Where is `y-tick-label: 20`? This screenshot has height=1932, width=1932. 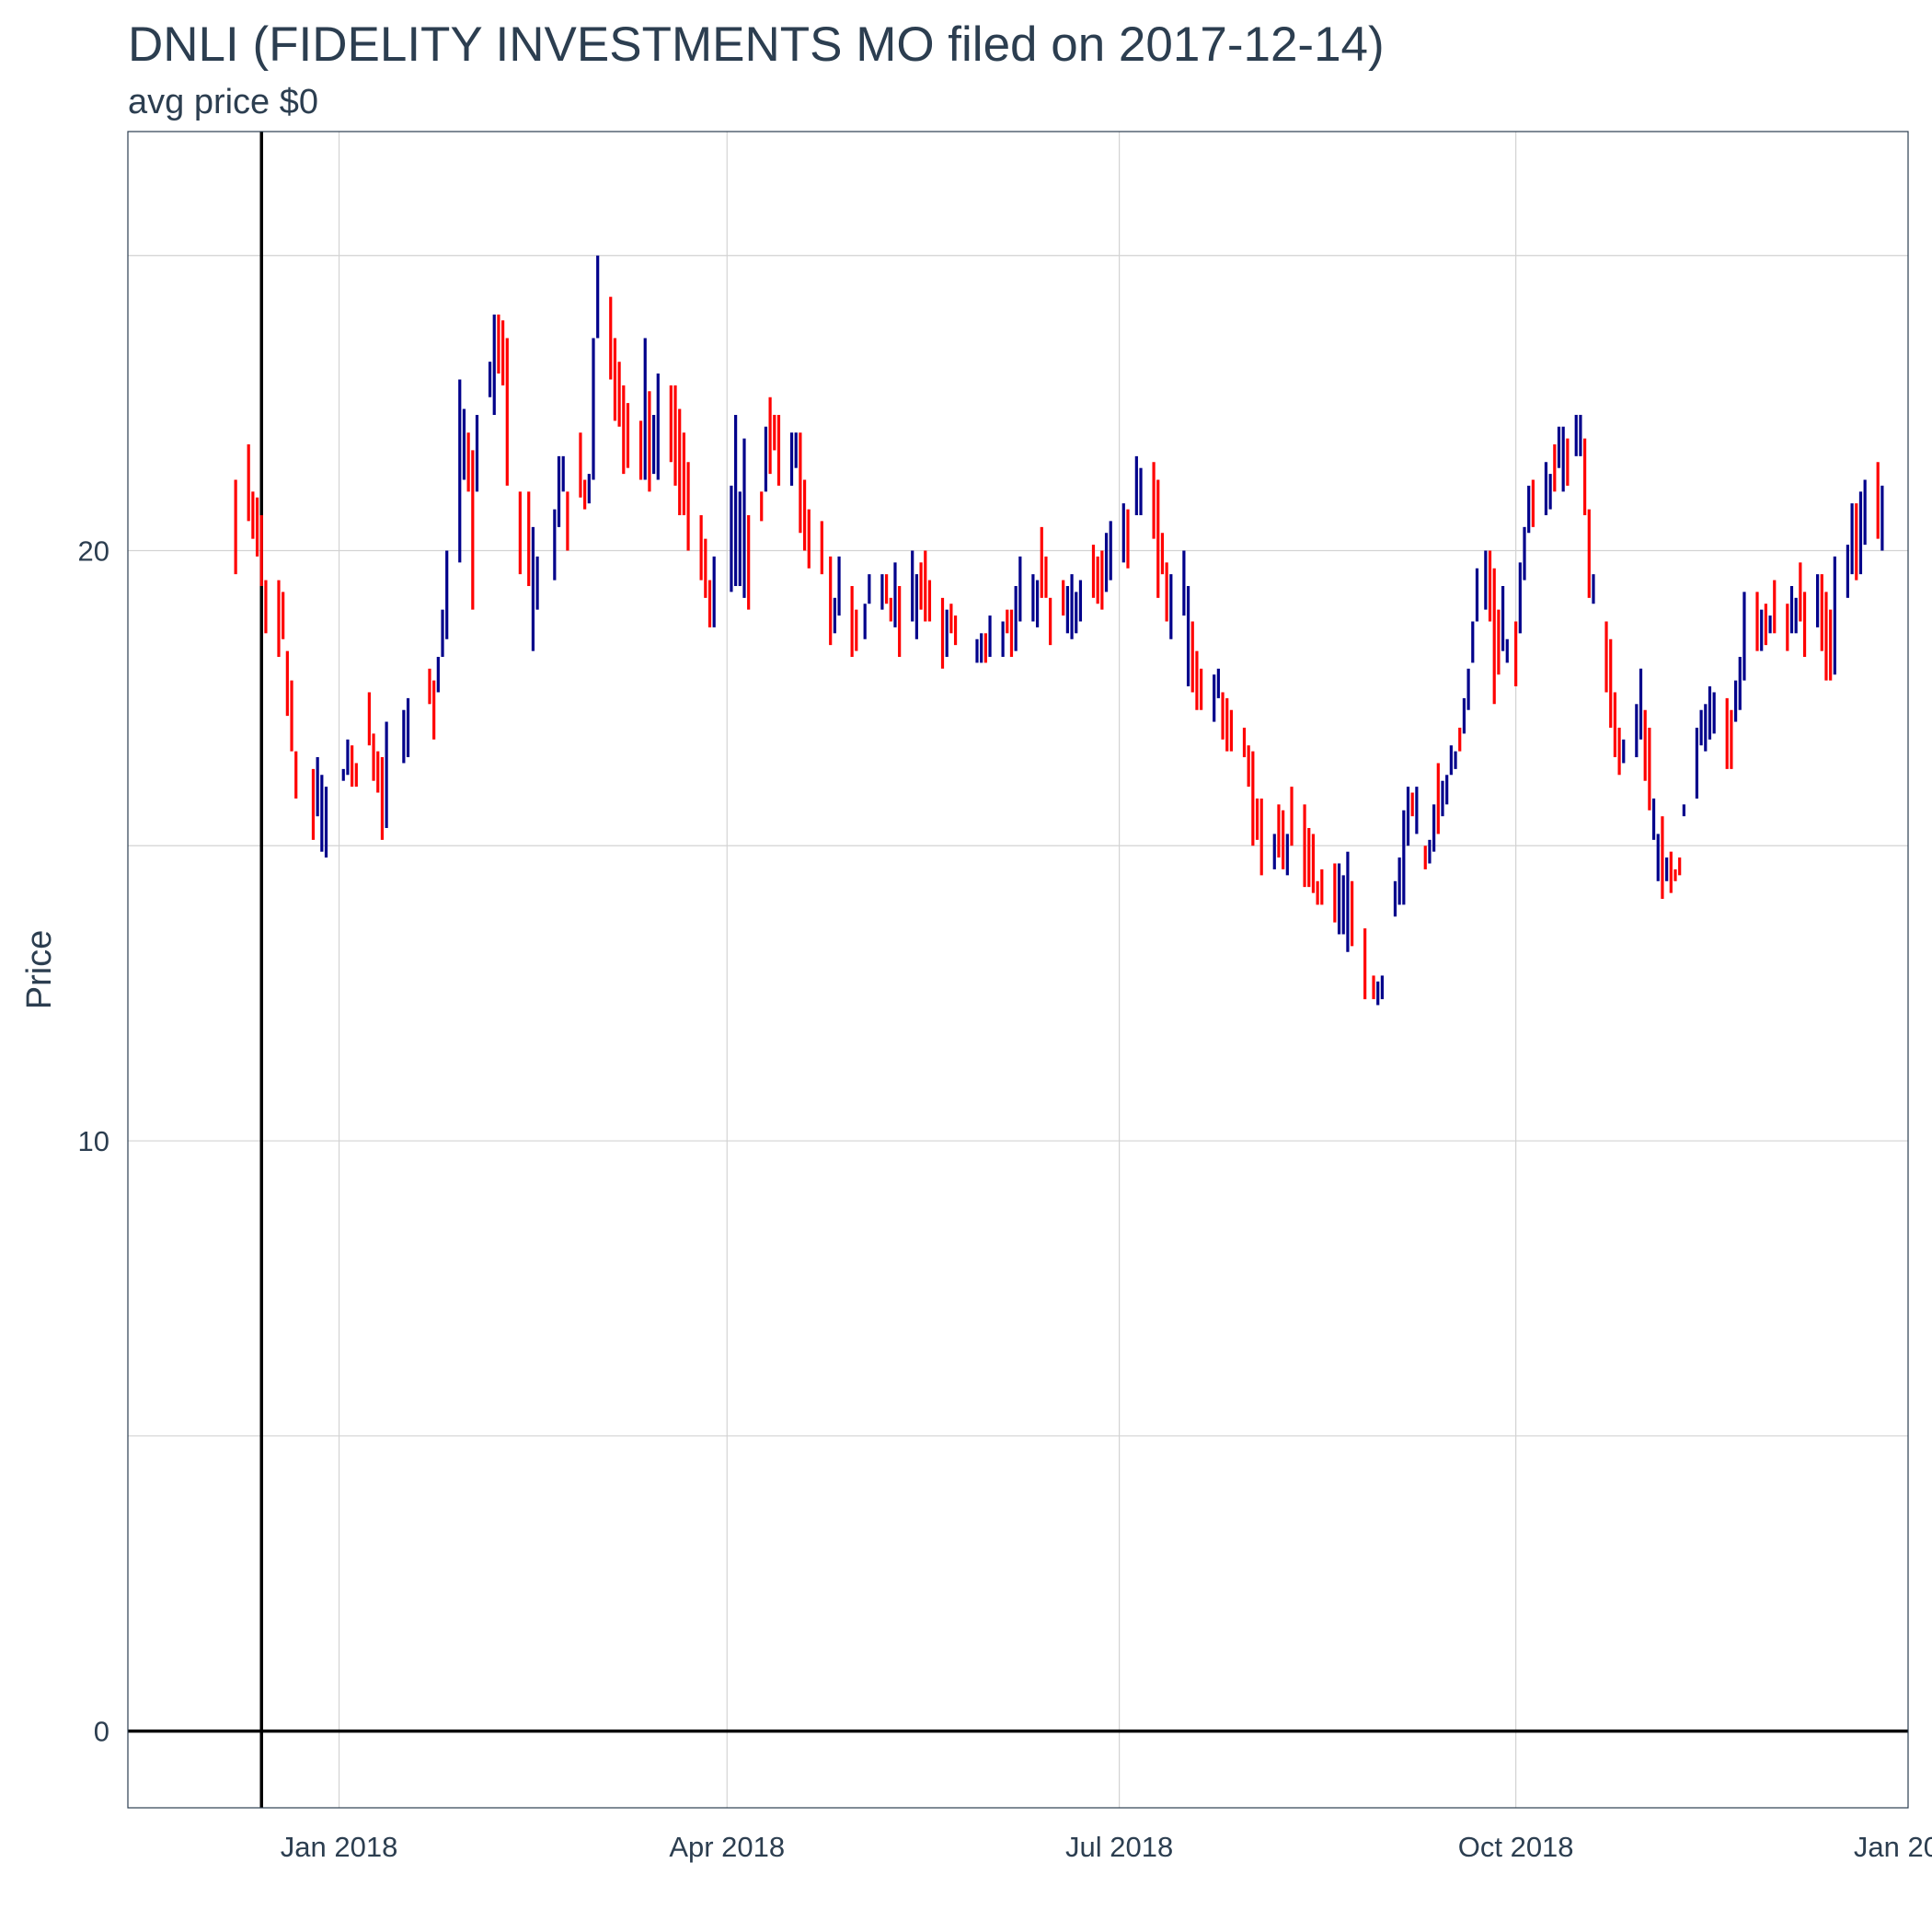 y-tick-label: 20 is located at coordinates (93, 551).